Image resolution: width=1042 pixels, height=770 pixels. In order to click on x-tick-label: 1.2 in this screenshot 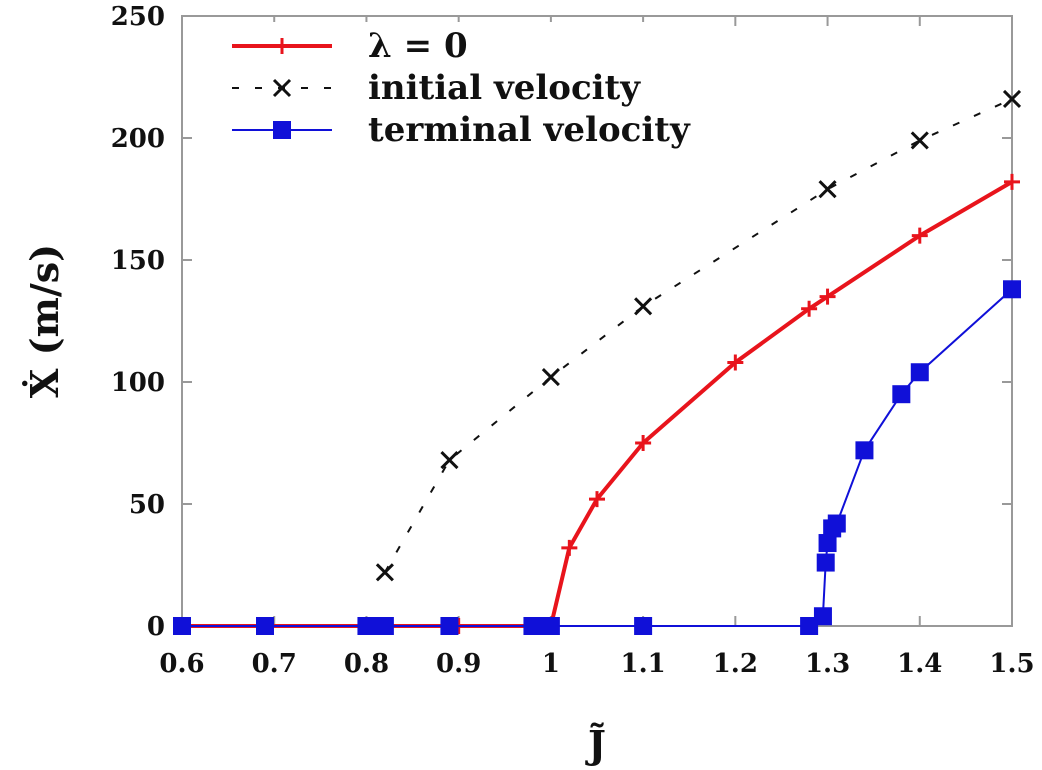, I will do `click(735, 664)`.